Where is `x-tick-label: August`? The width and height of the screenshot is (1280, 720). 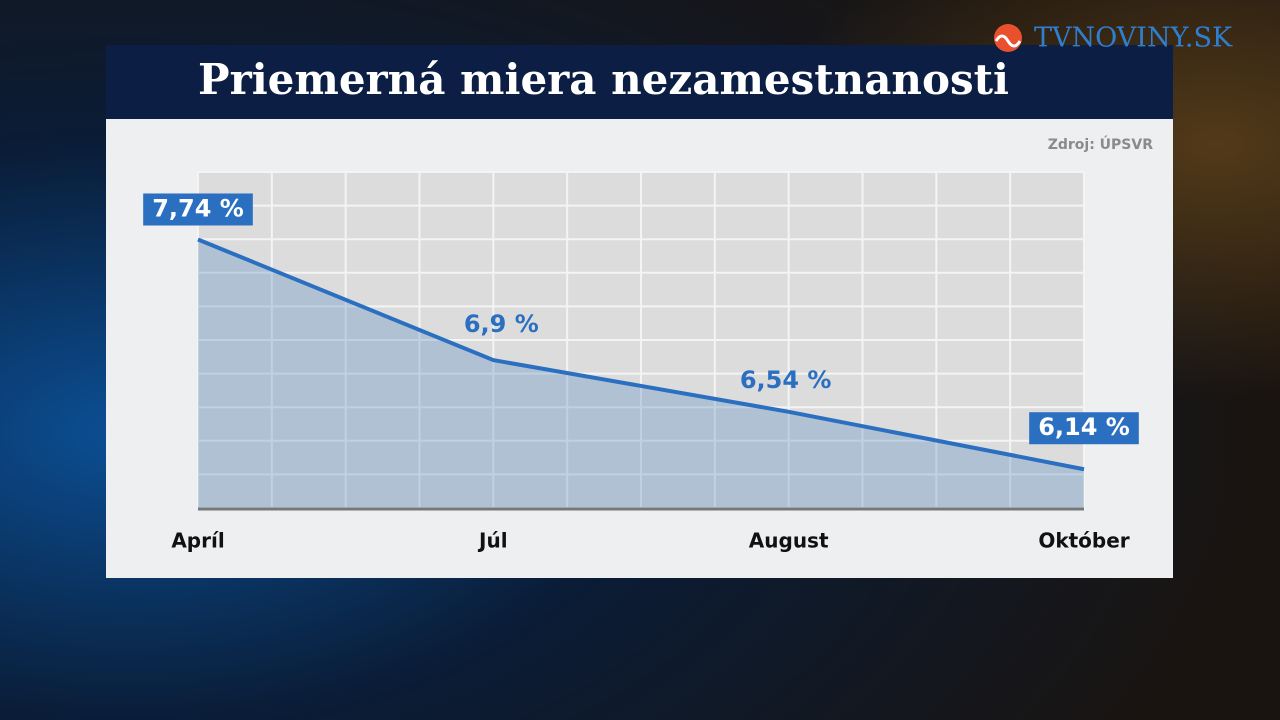 x-tick-label: August is located at coordinates (789, 541).